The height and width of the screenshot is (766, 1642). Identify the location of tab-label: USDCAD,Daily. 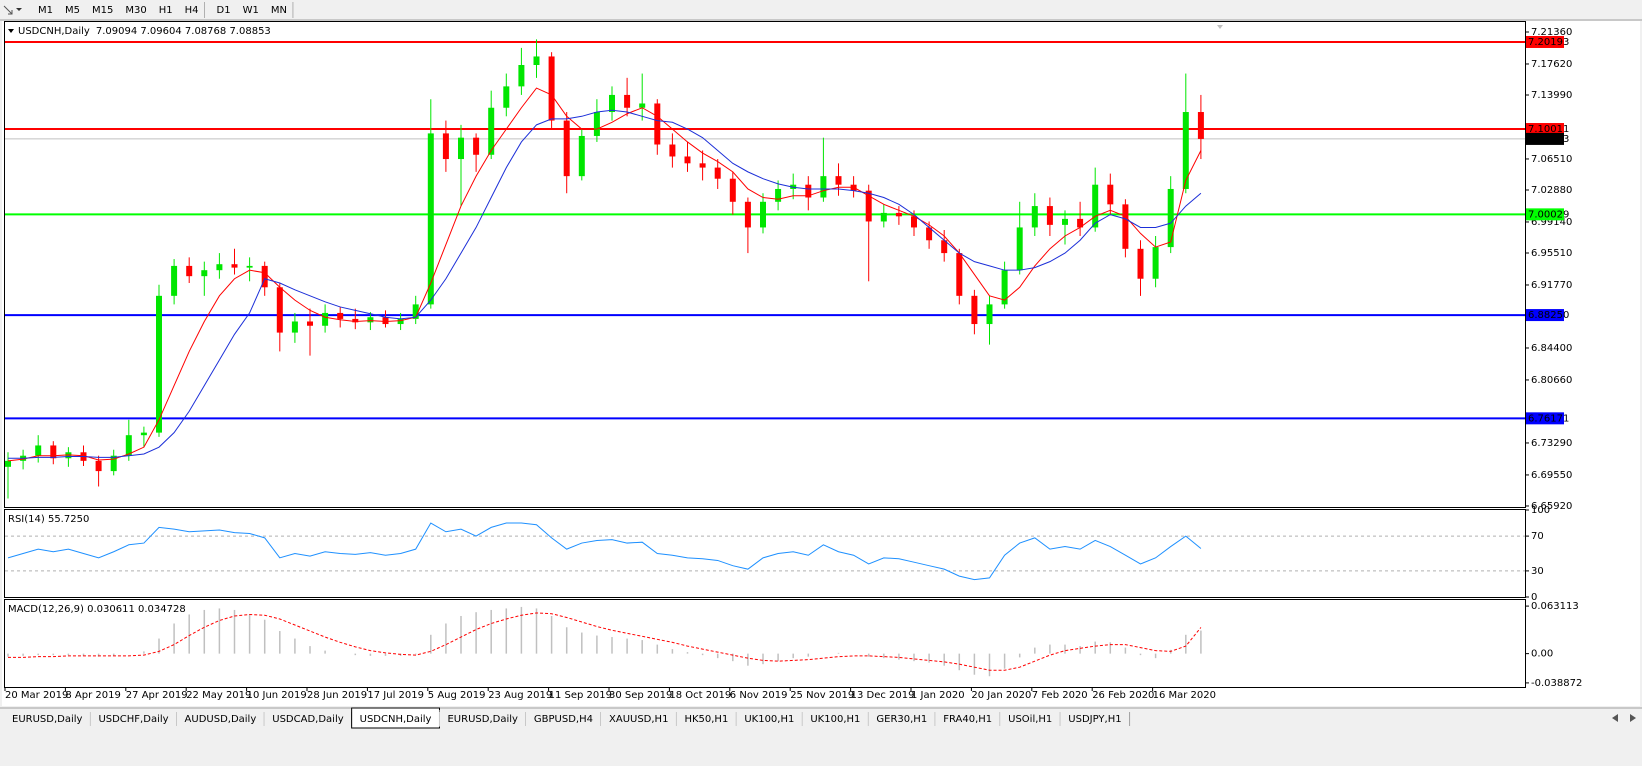
(307, 719).